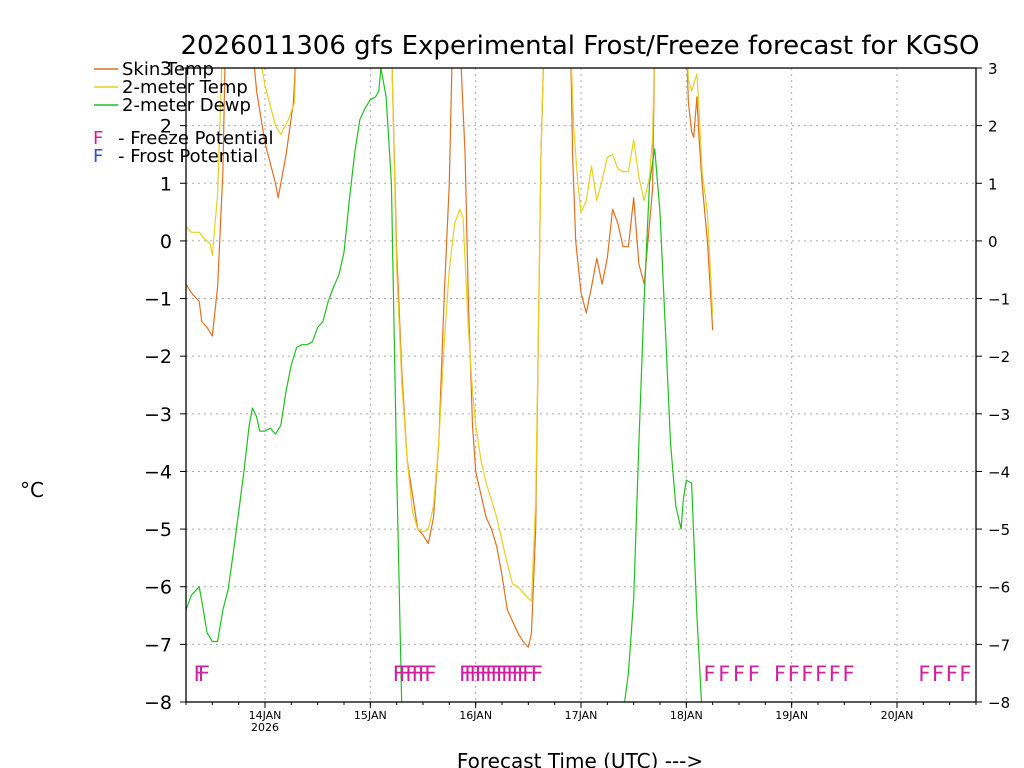  I want to click on x-tick-label: 16JAN, so click(475, 715).